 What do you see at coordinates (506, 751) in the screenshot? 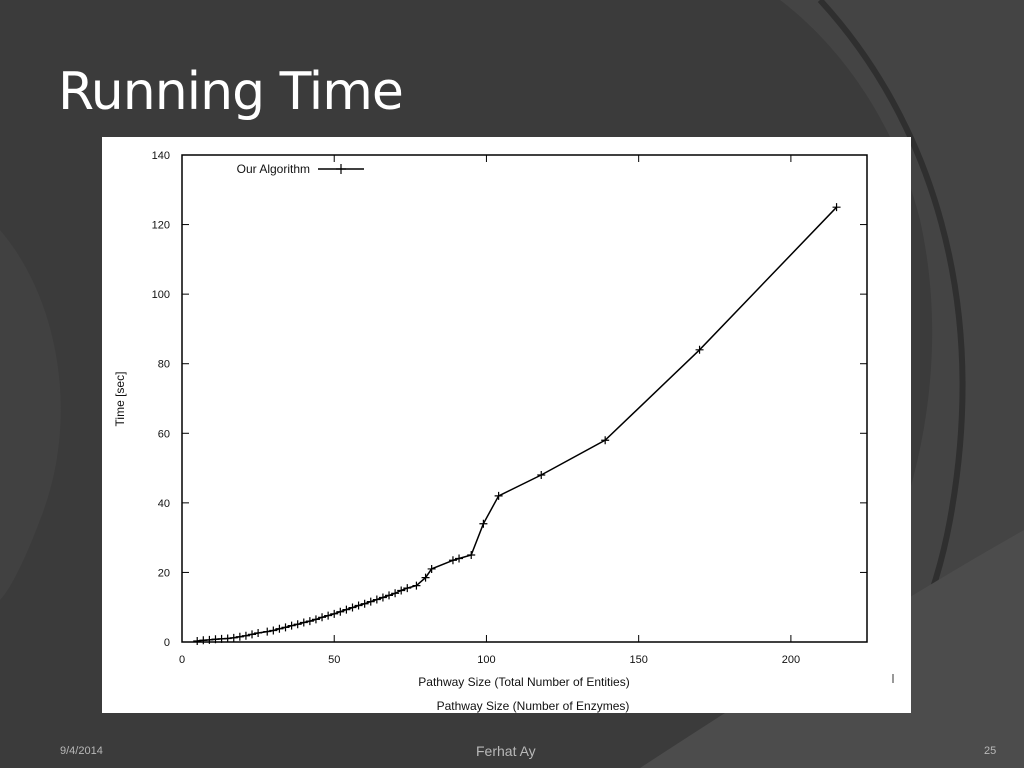
I see `footer-author: Ferhat Ay` at bounding box center [506, 751].